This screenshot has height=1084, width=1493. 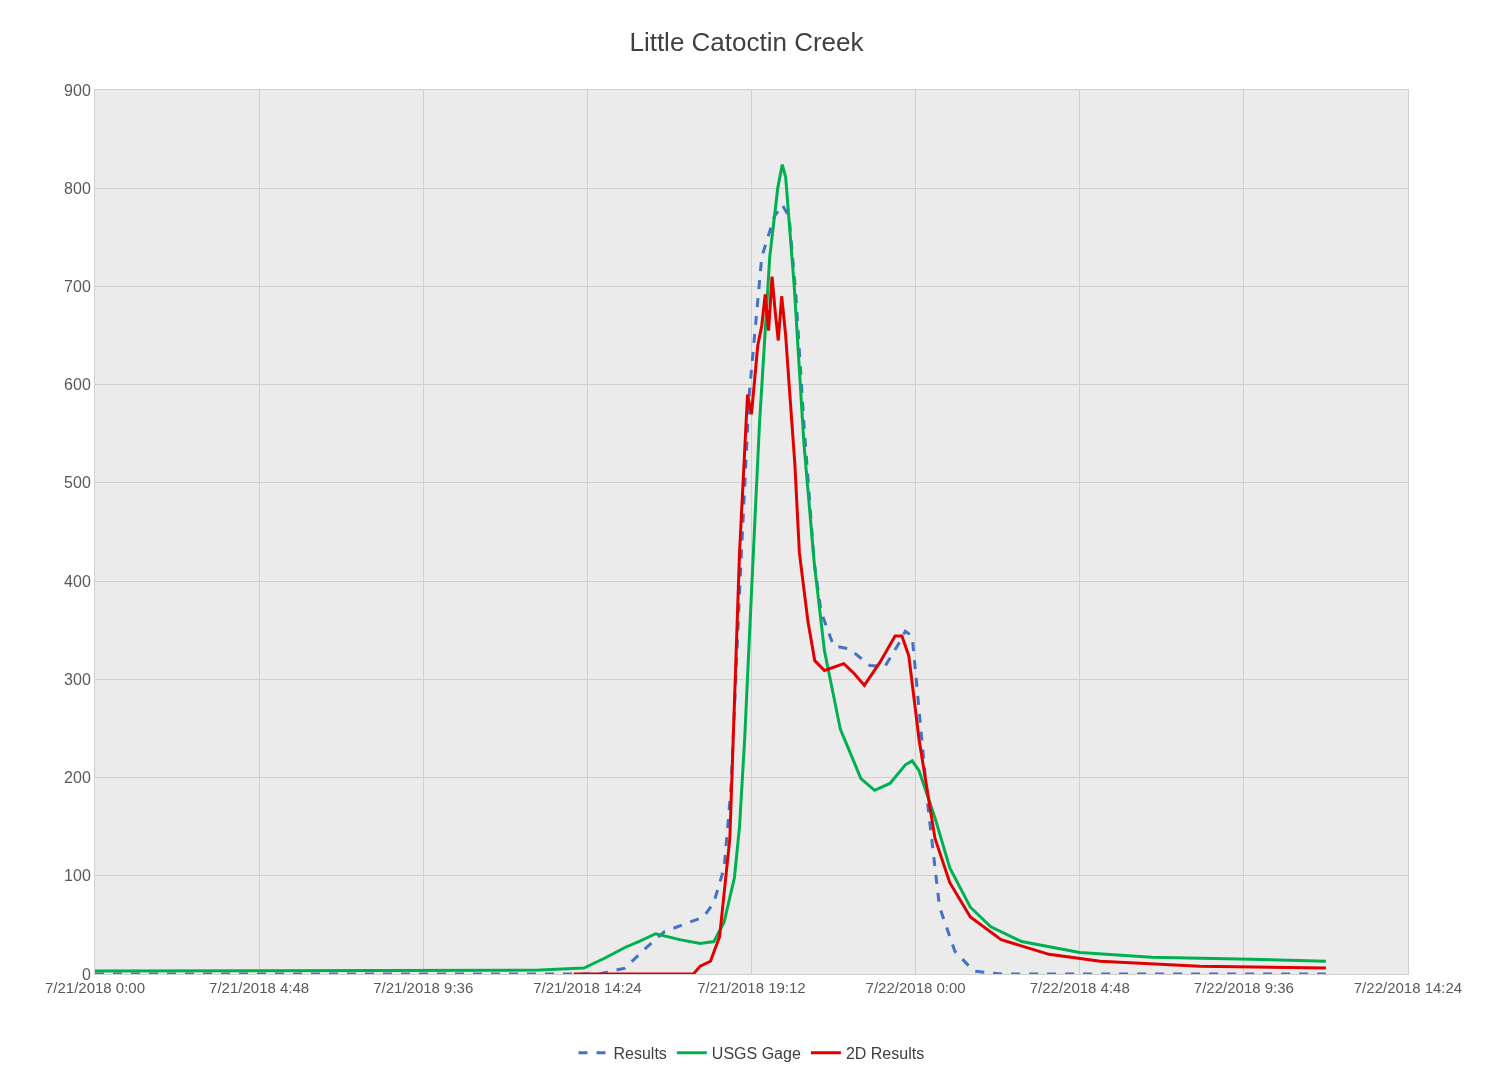 I want to click on y-tick-label: 900, so click(x=77, y=90).